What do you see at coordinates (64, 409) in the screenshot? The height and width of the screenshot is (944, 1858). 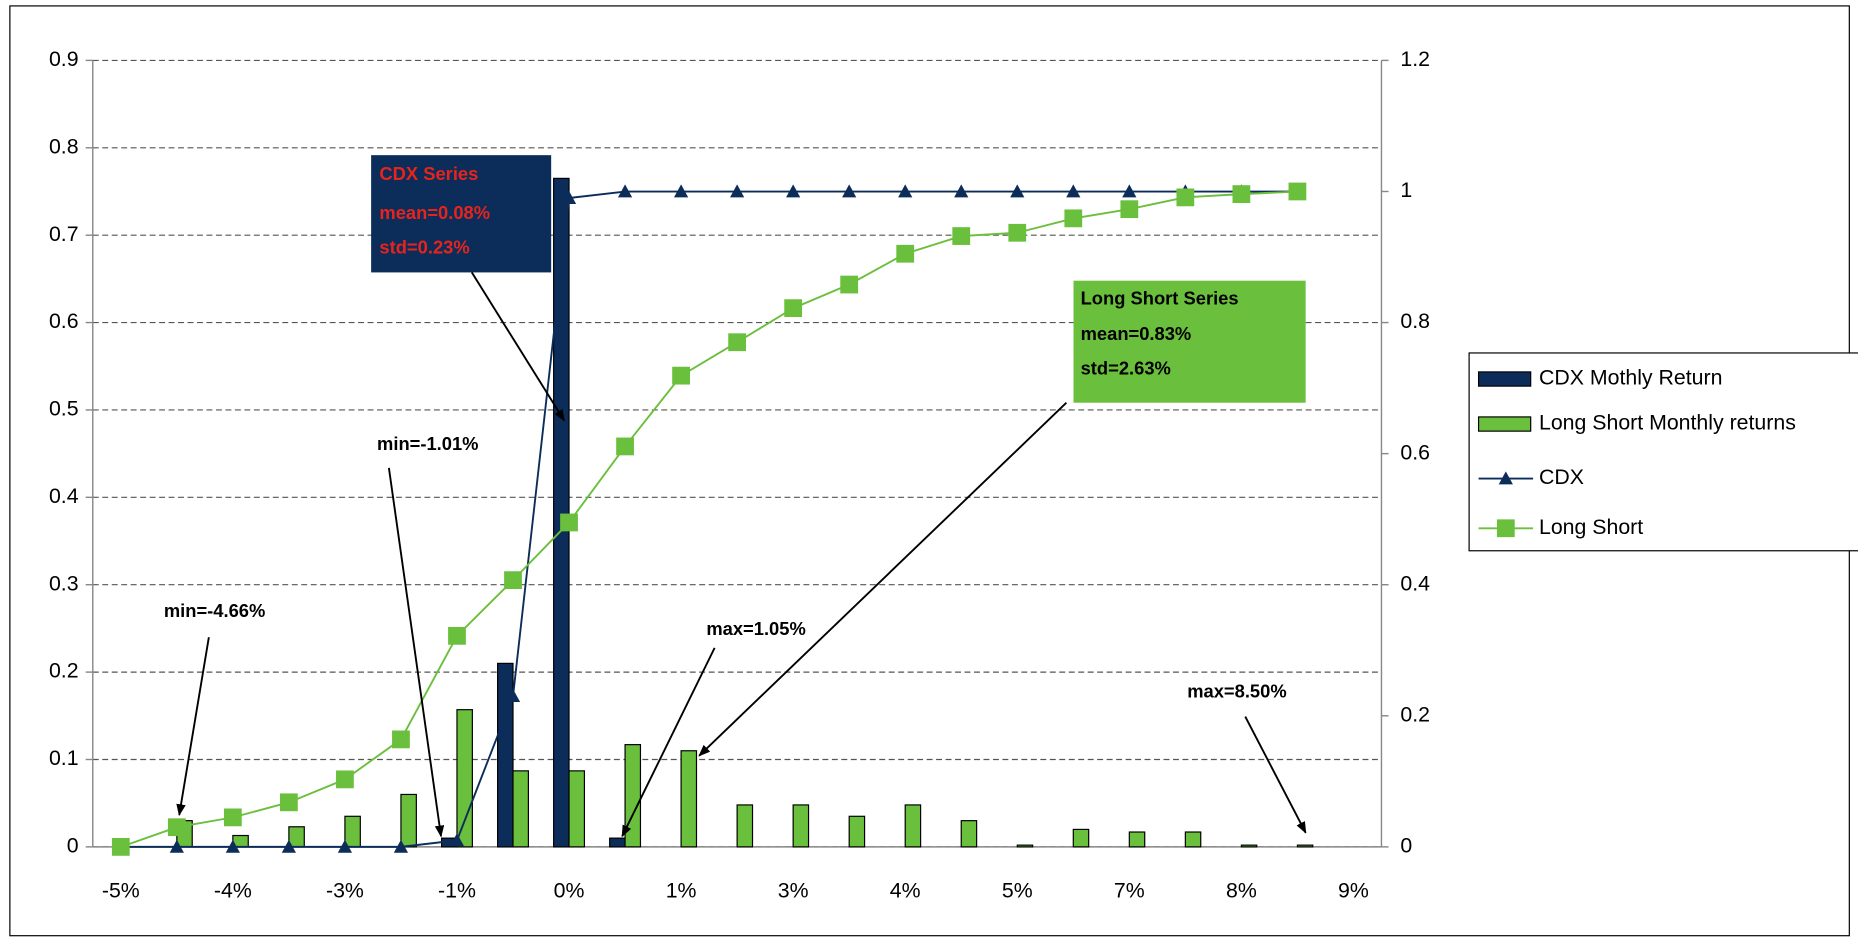 I see `y-tick-label: 0.5` at bounding box center [64, 409].